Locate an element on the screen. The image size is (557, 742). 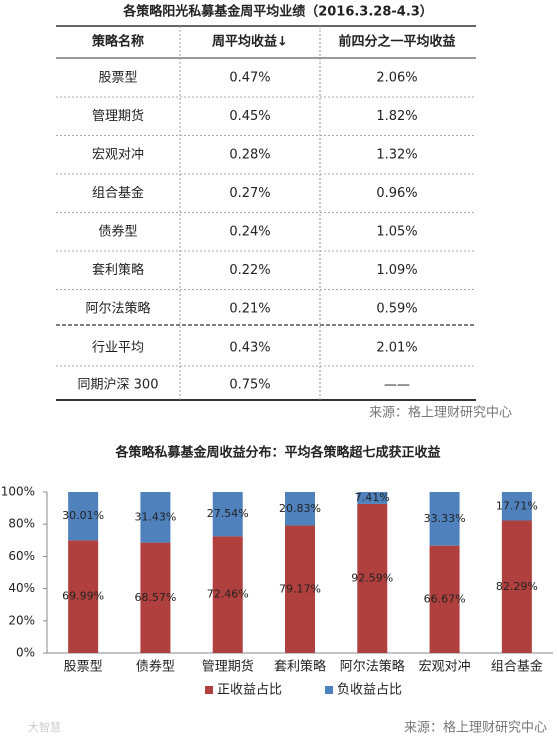
cell: 组合基金 is located at coordinates (118, 193).